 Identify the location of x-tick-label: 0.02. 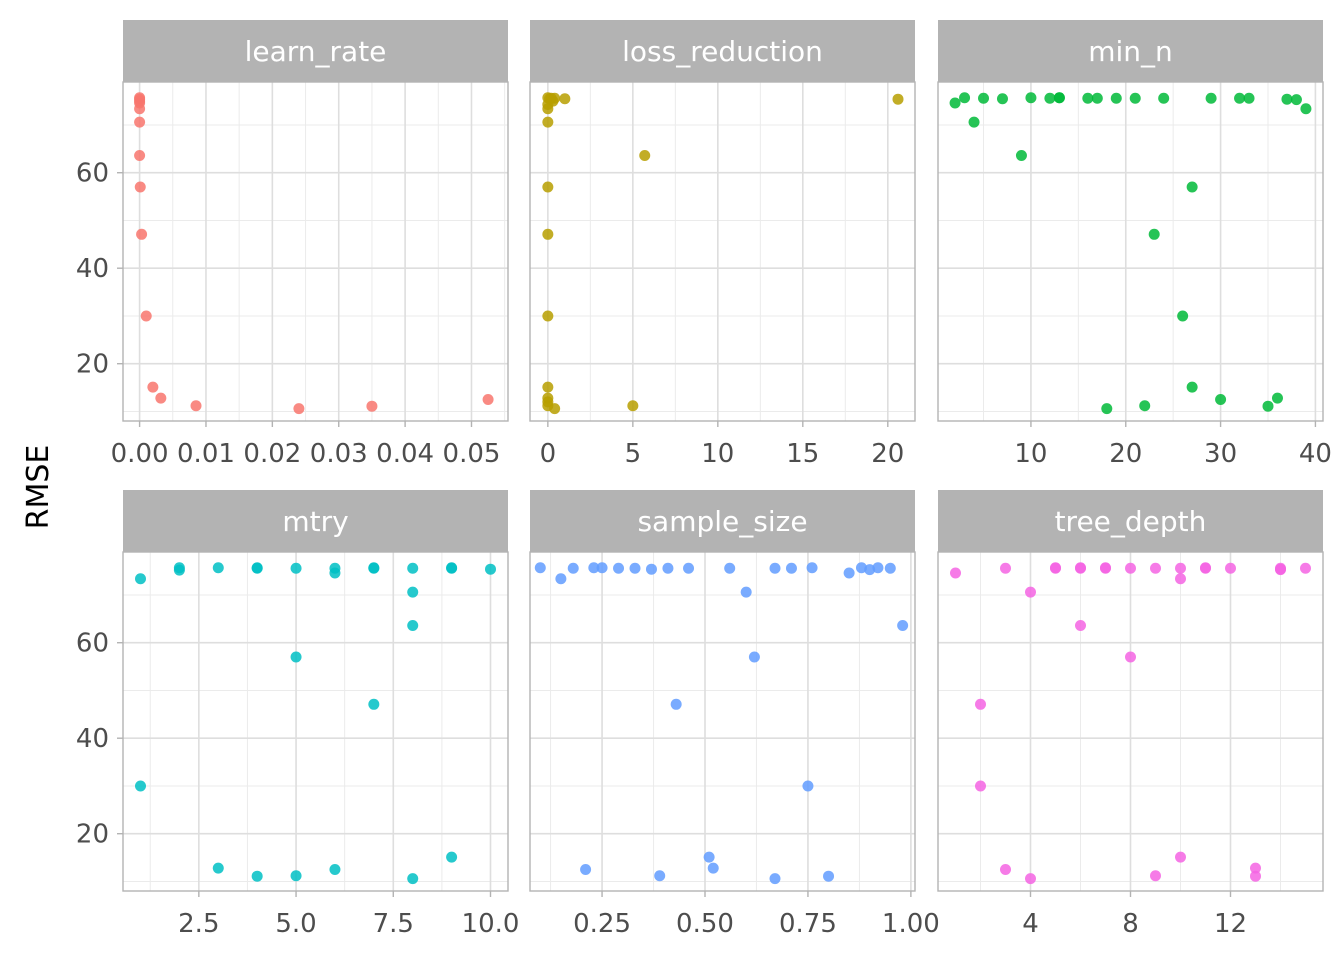
(272, 454).